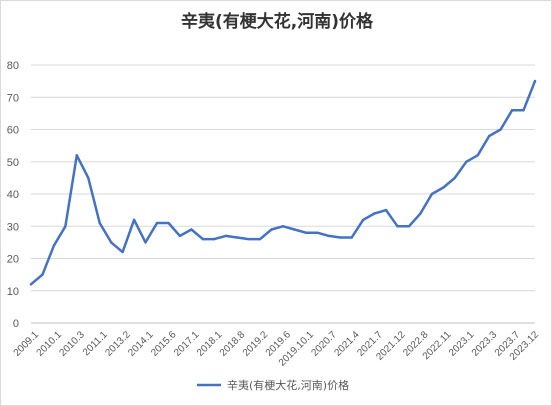 This screenshot has width=552, height=406. What do you see at coordinates (73, 344) in the screenshot?
I see `x-tick-label: 2010.3` at bounding box center [73, 344].